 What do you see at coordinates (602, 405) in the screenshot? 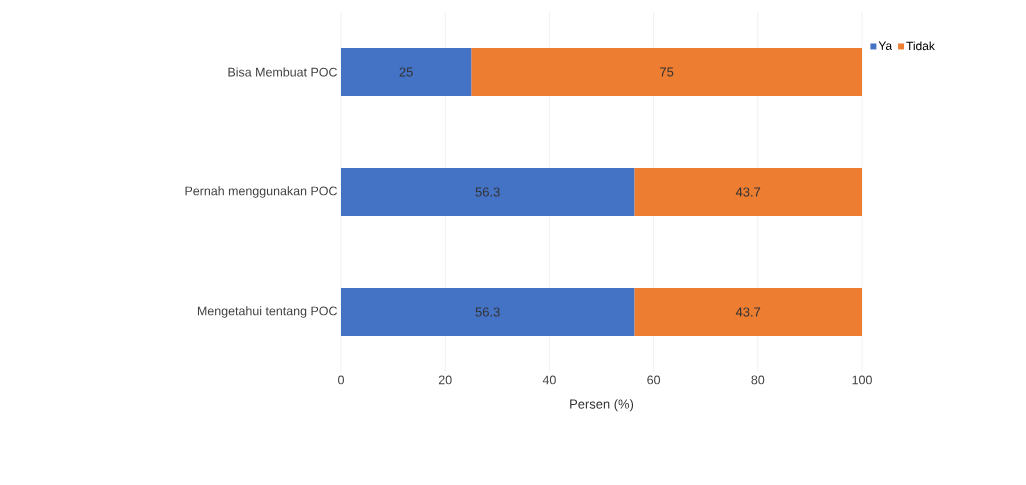
I see `x-axis-title: Persen (%)` at bounding box center [602, 405].